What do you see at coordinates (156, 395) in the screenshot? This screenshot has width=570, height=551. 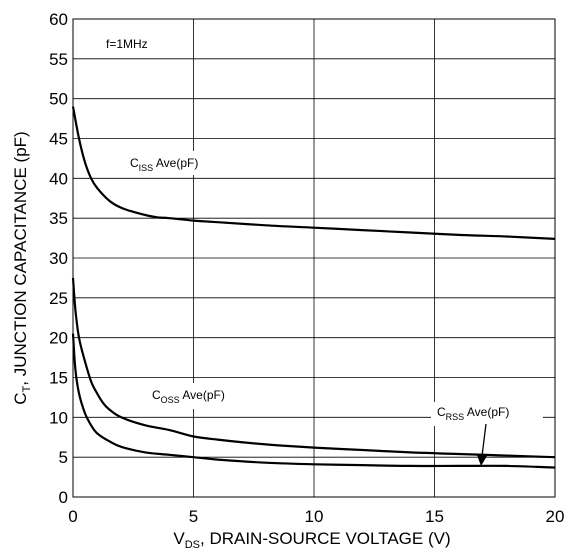 I see `coss-label-c: C` at bounding box center [156, 395].